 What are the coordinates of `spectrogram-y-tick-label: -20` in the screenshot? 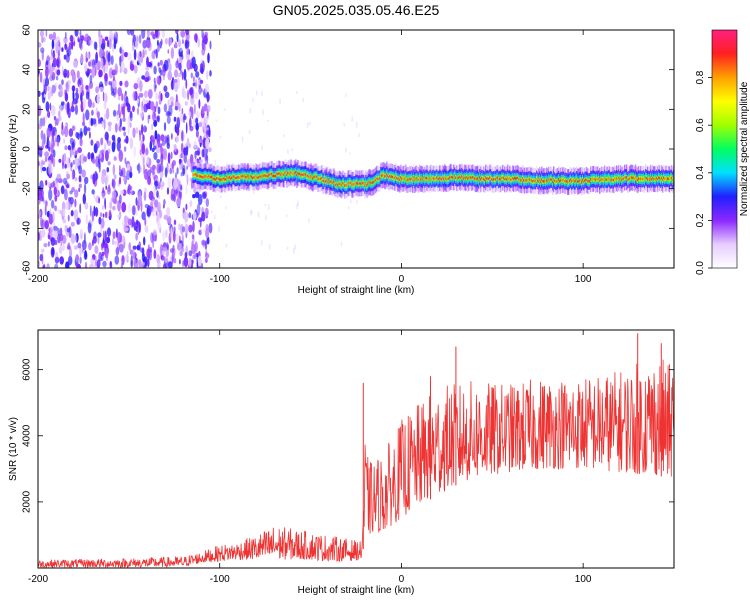 It's located at (27, 188).